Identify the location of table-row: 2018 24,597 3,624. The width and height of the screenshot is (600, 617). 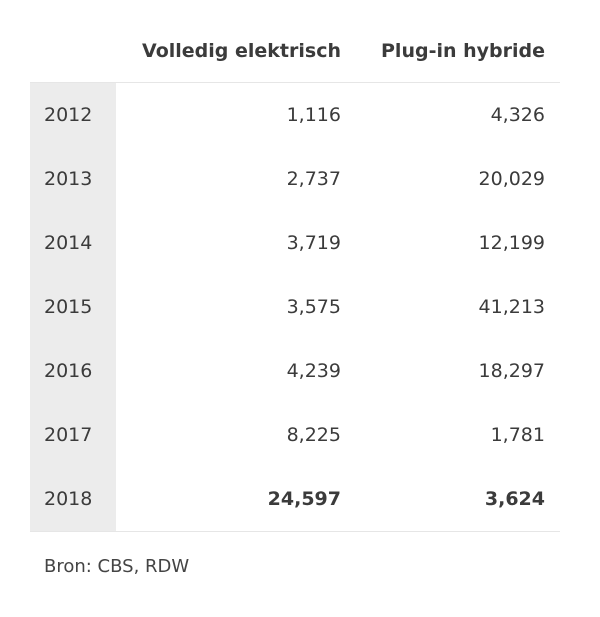
(295, 499).